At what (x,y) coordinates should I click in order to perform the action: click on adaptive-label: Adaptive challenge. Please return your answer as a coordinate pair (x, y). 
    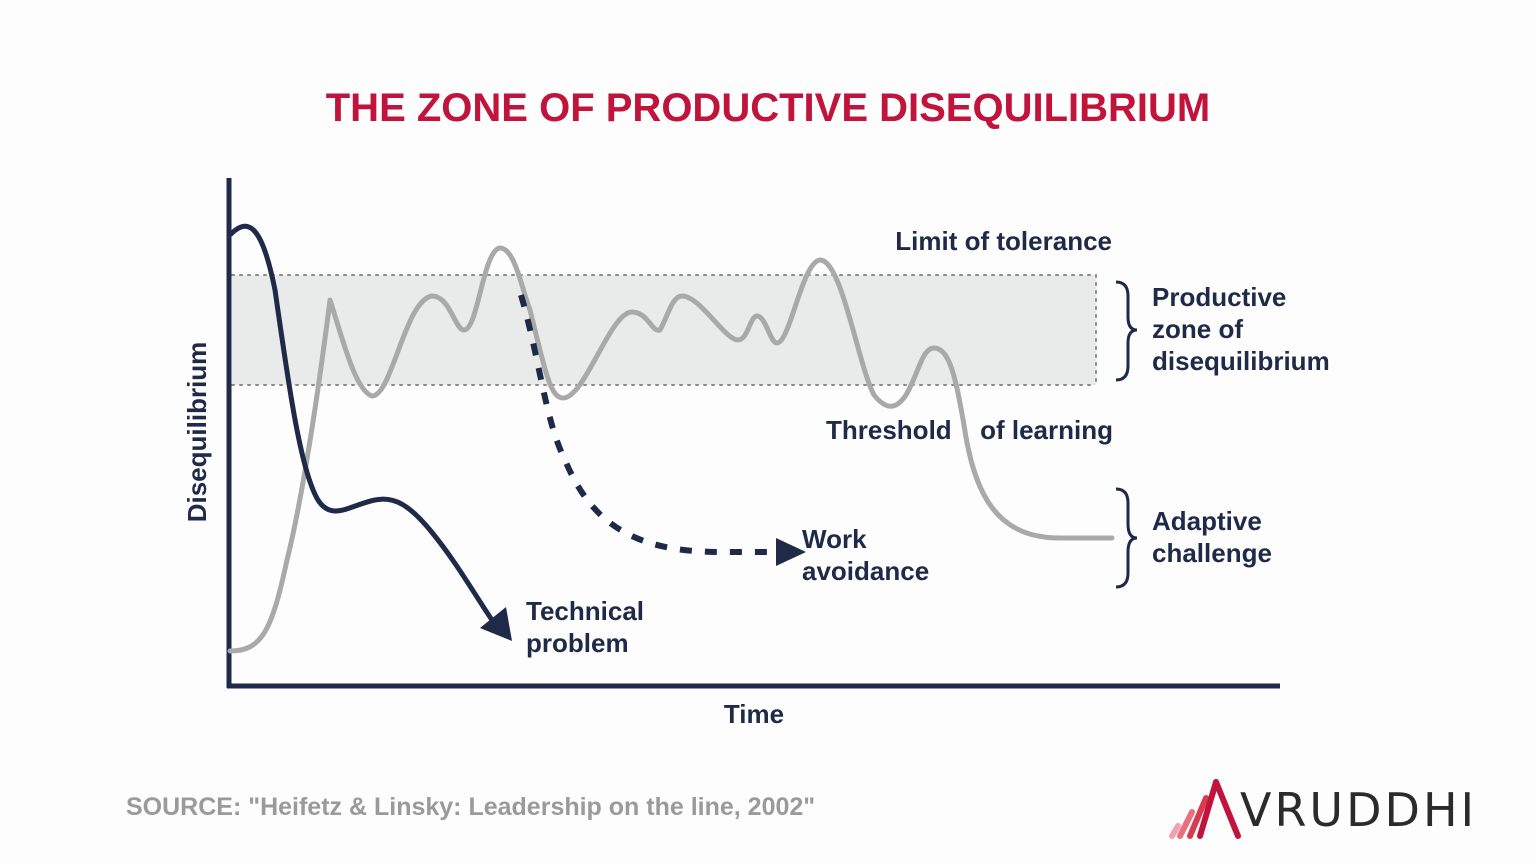
    Looking at the image, I should click on (1212, 537).